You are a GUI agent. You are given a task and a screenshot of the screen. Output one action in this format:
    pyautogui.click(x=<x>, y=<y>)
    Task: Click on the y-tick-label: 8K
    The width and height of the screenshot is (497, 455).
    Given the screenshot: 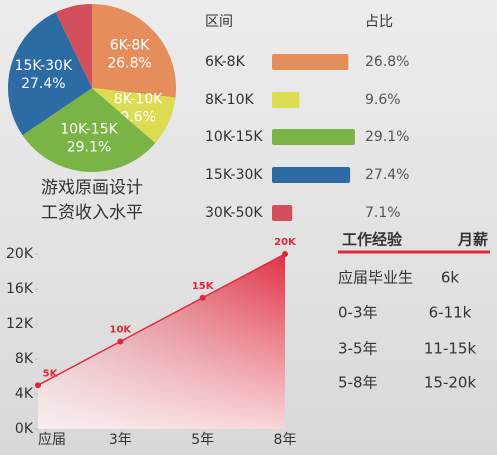 What is the action you would take?
    pyautogui.click(x=24, y=359)
    